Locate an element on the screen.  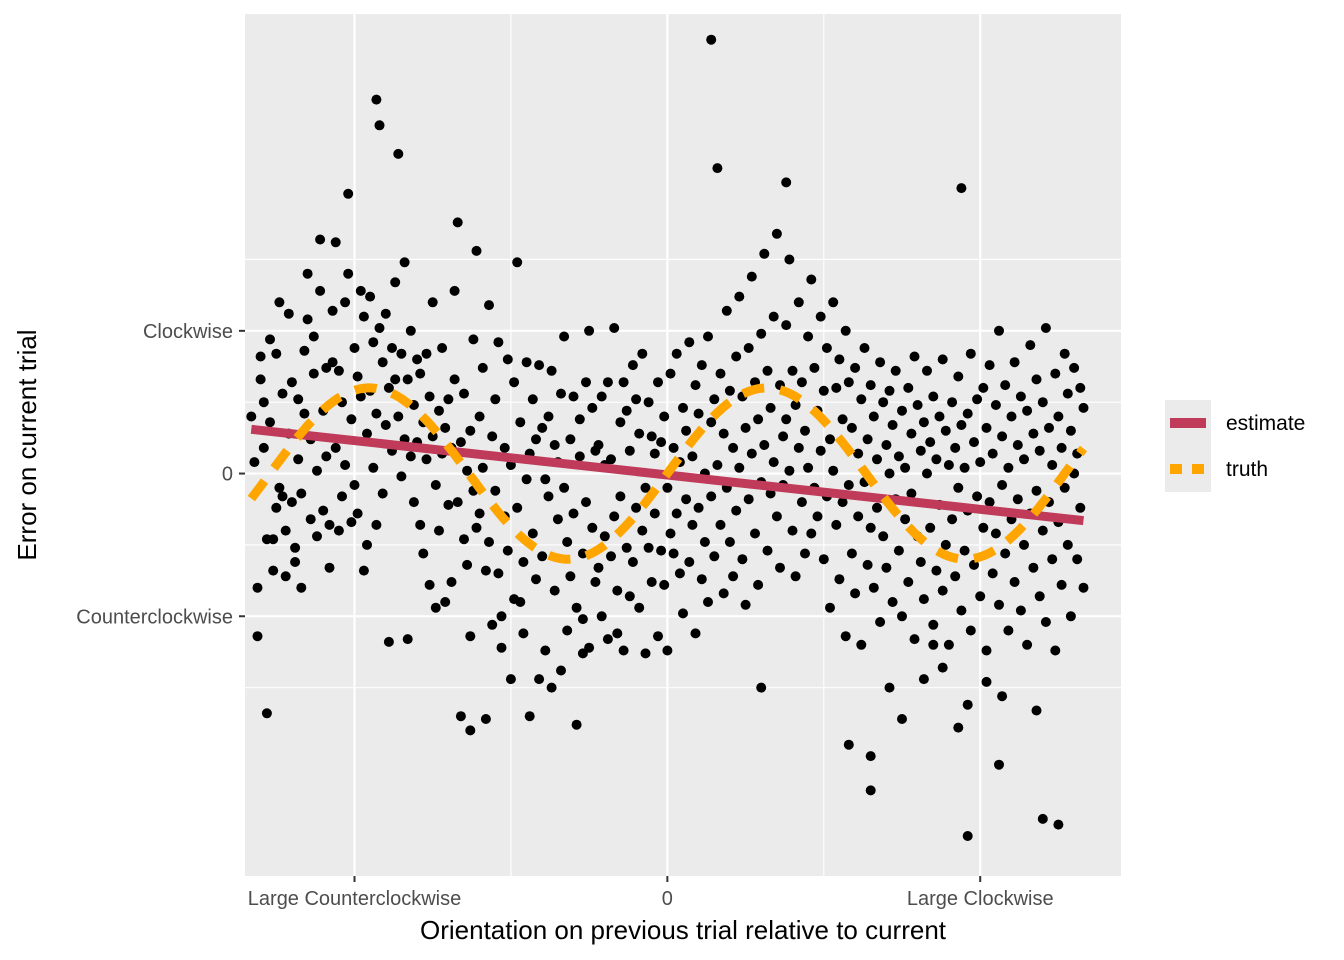
y-axis-title: Error on current trial is located at coordinates (27, 444).